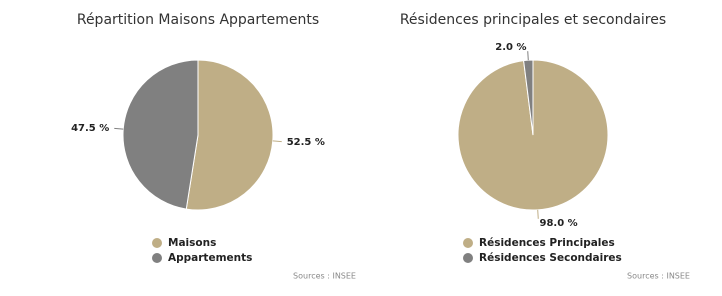 Image resolution: width=722 pixels, height=296 pixels. Describe the element at coordinates (533, 20) in the screenshot. I see `chart-title: Résidences principales et secondaires` at that location.